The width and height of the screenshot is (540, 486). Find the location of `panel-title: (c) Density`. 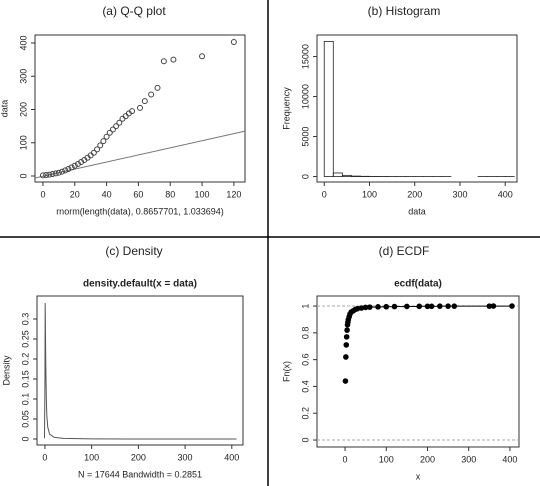

panel-title: (c) Density is located at coordinates (133, 251).